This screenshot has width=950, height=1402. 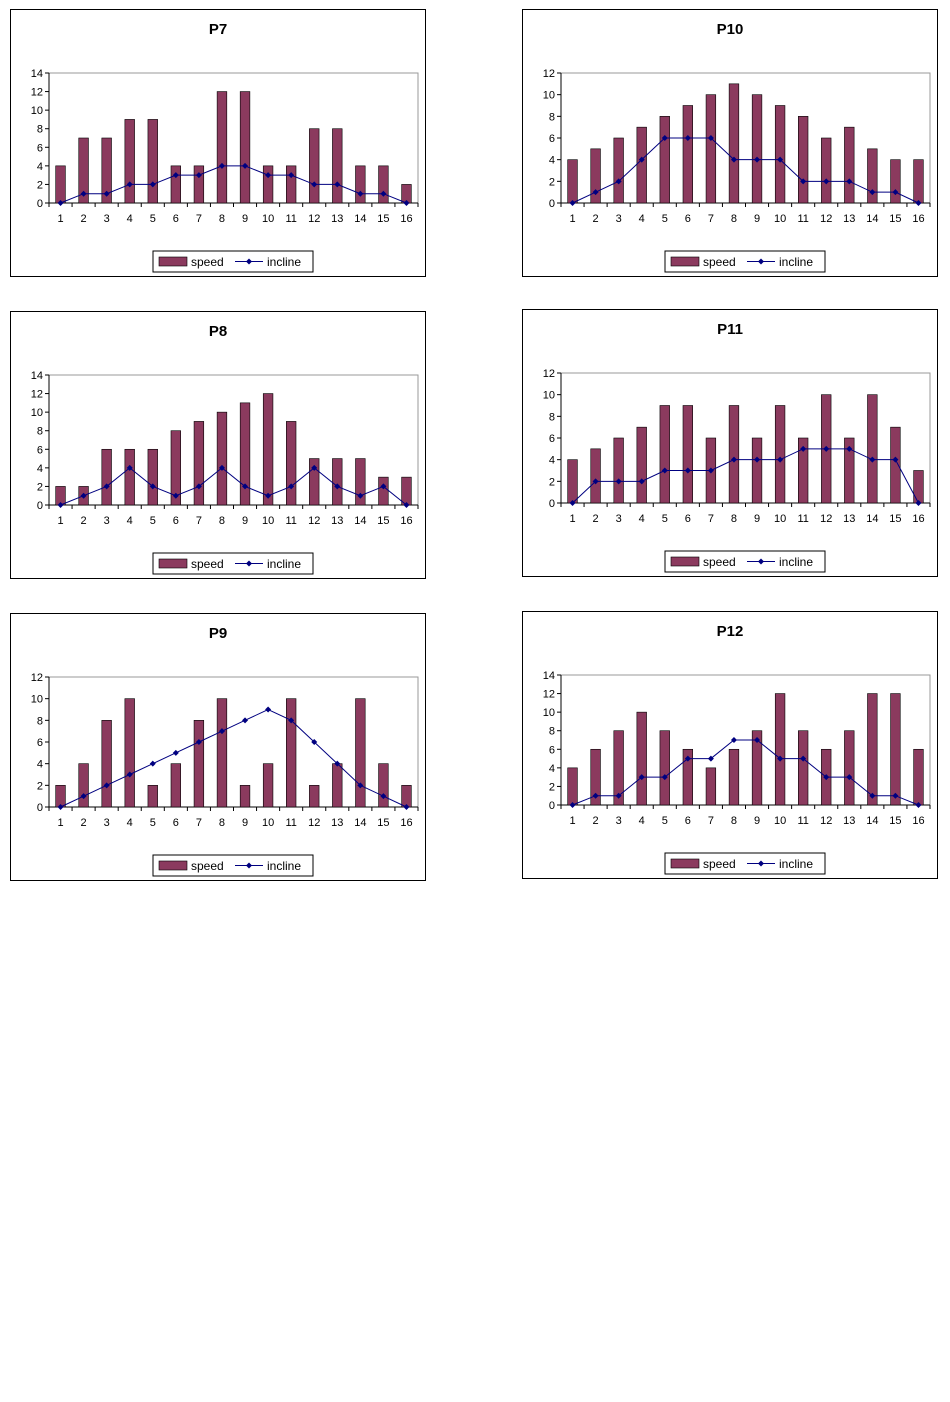 I want to click on legend-swatch-speed, so click(x=685, y=261).